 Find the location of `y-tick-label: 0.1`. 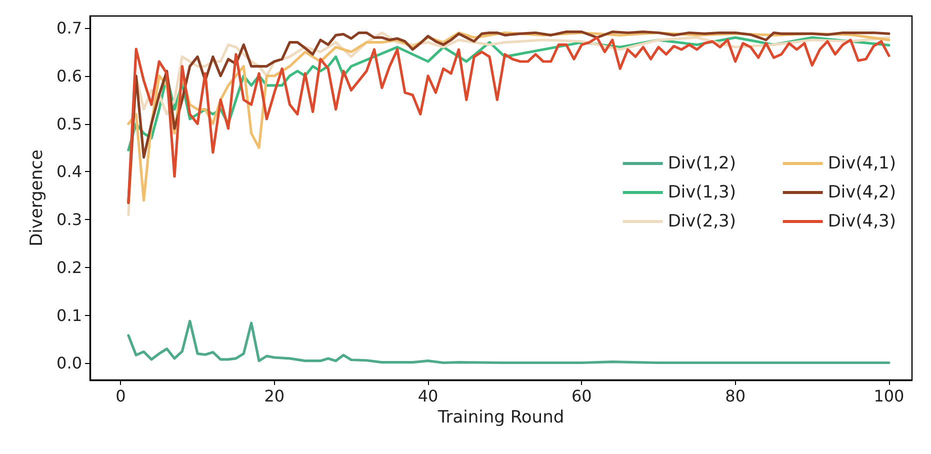

y-tick-label: 0.1 is located at coordinates (69, 315).